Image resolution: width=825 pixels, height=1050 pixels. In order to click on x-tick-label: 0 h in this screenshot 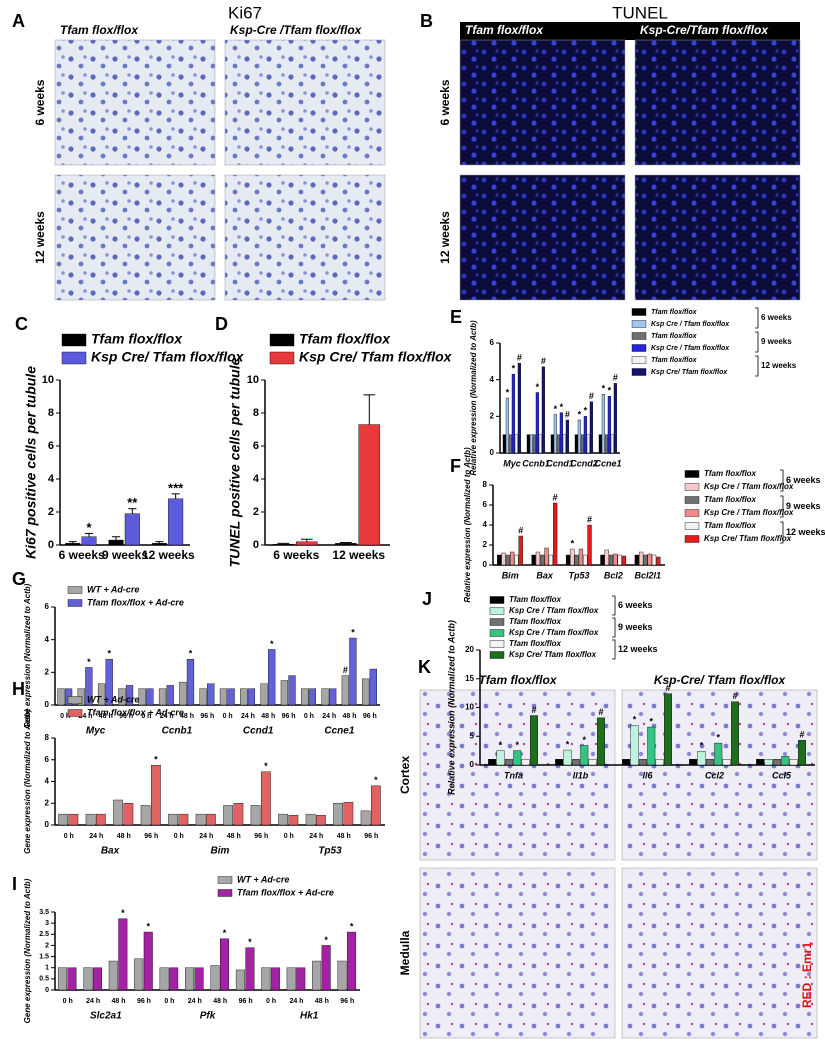, I will do `click(289, 836)`.